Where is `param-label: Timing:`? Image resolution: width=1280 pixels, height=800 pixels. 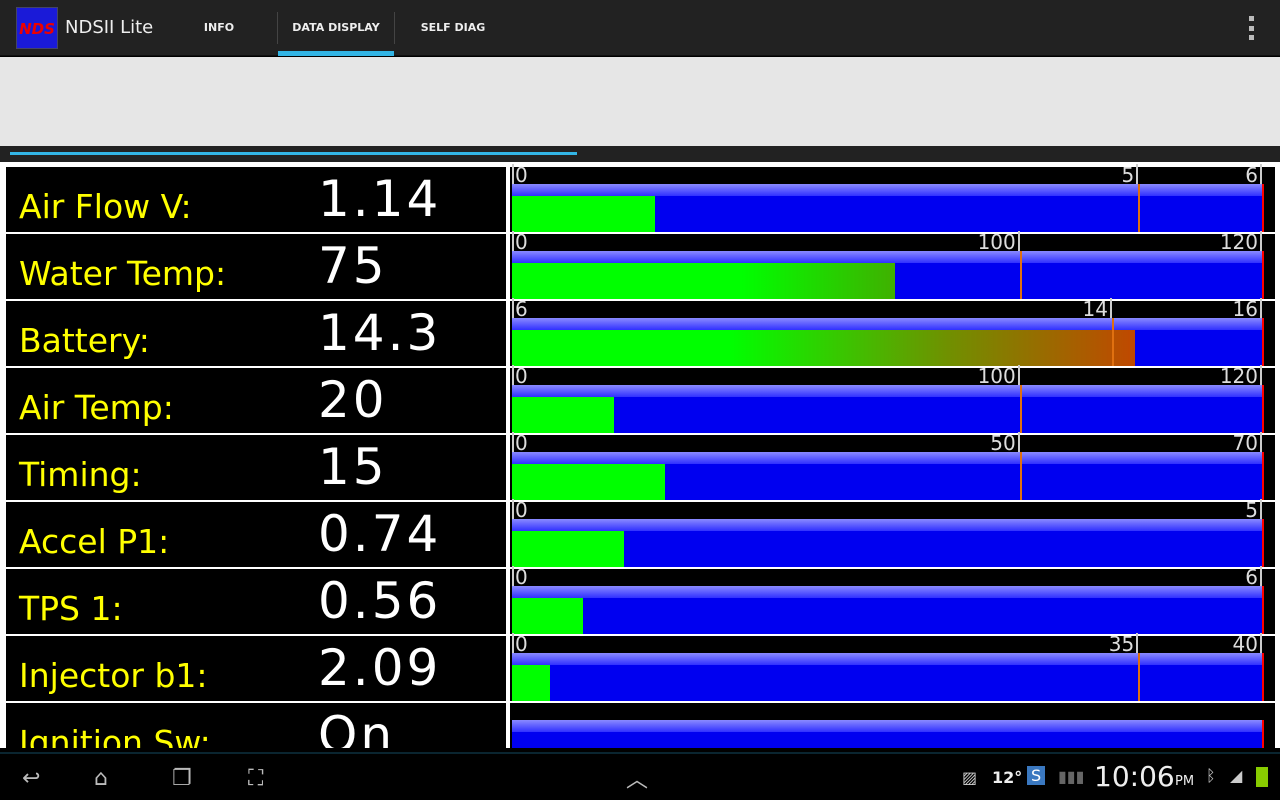
param-label: Timing: is located at coordinates (80, 474).